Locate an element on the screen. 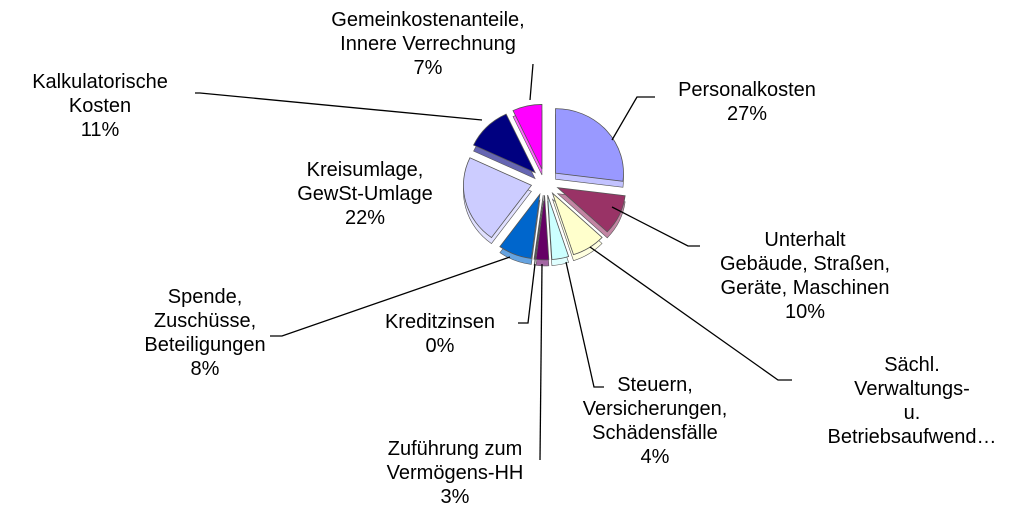 The image size is (1034, 523). slice-label: Spende, Zuschüsse, Beteiligungen 8% is located at coordinates (204, 333).